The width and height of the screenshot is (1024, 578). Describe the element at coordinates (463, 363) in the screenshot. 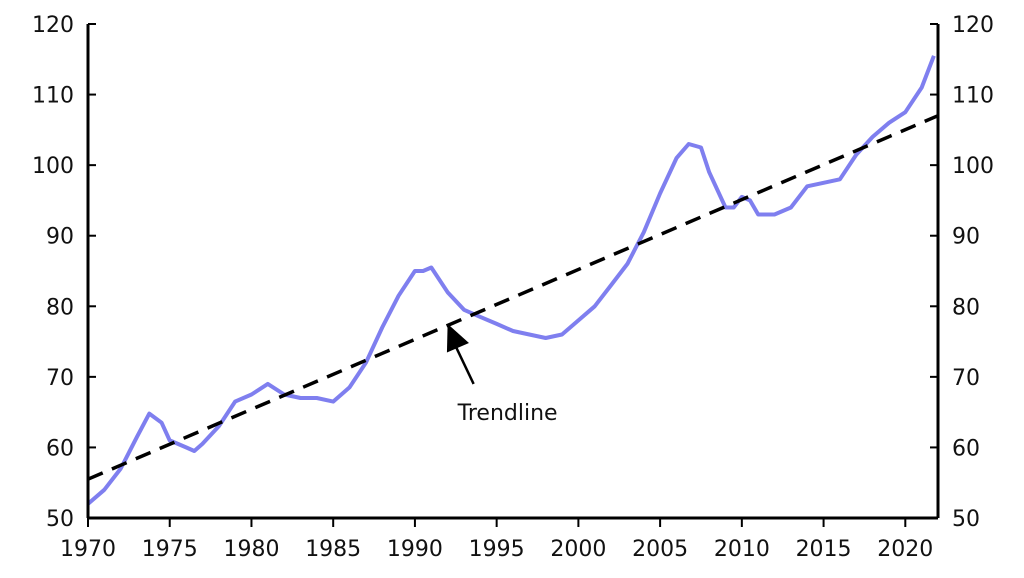

I see `trendline-annotation-arrow-line` at that location.